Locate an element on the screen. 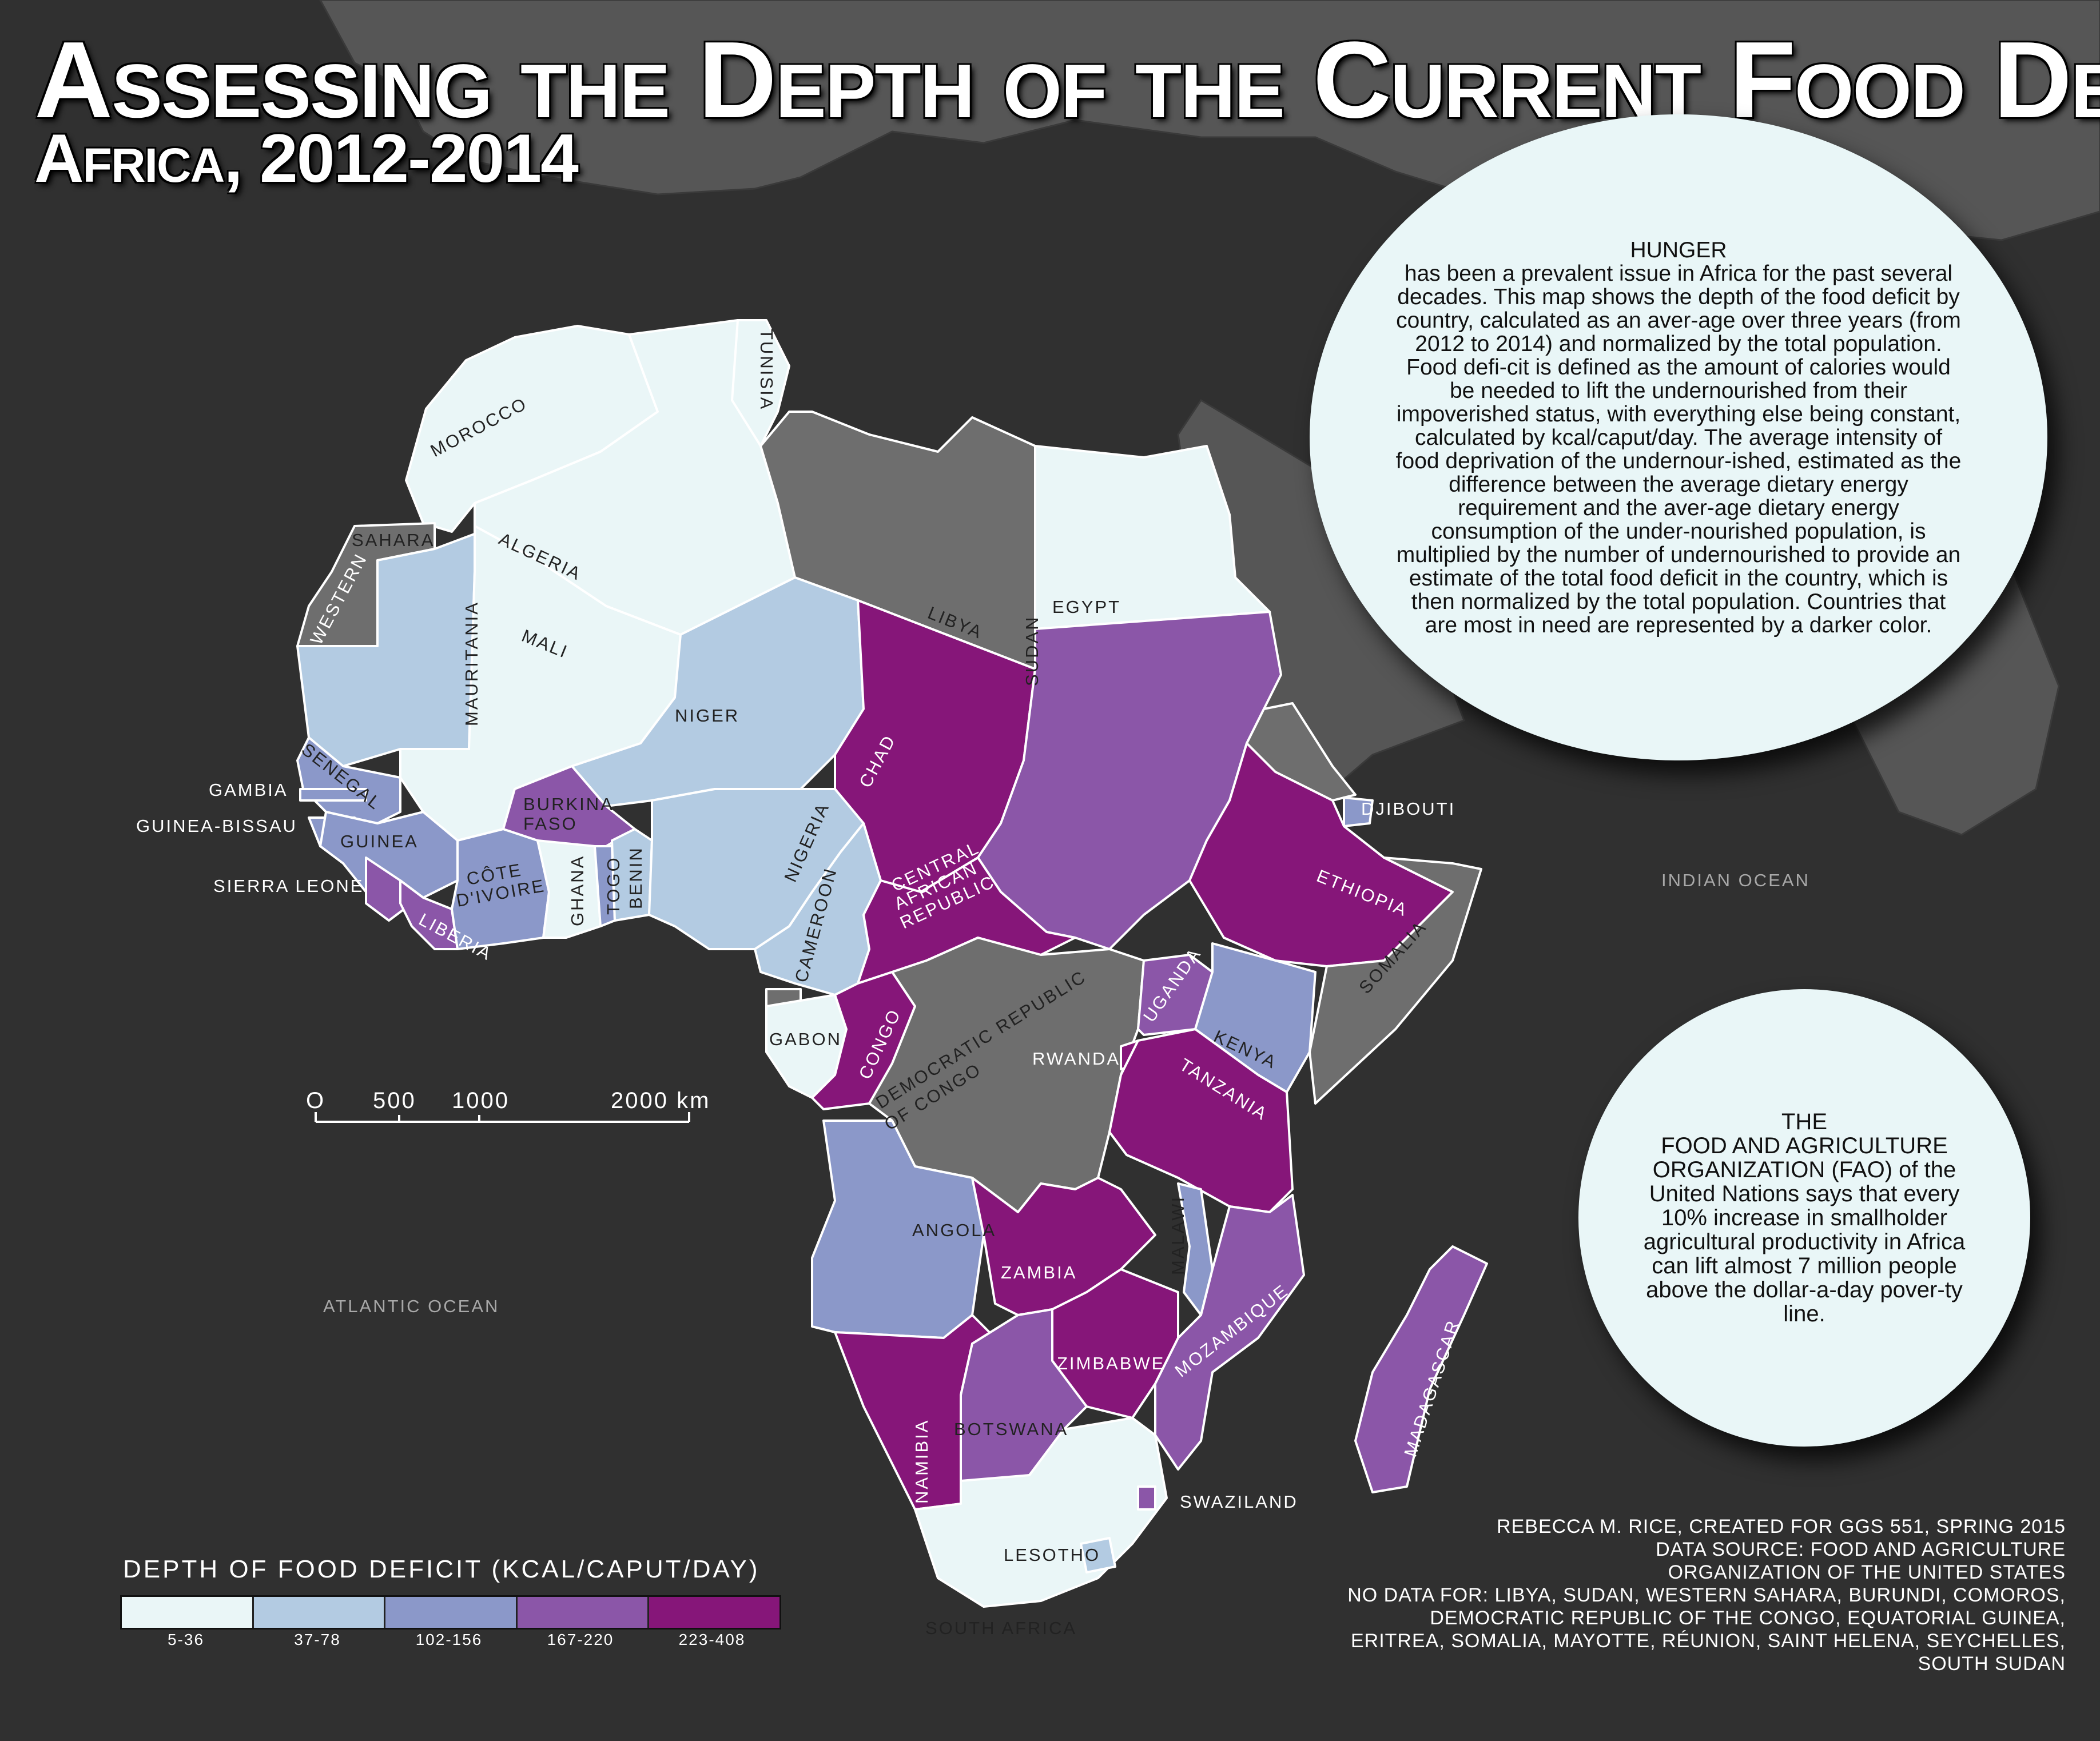 This screenshot has width=2100, height=1741. label-lesotho: LESOTHO is located at coordinates (1052, 1555).